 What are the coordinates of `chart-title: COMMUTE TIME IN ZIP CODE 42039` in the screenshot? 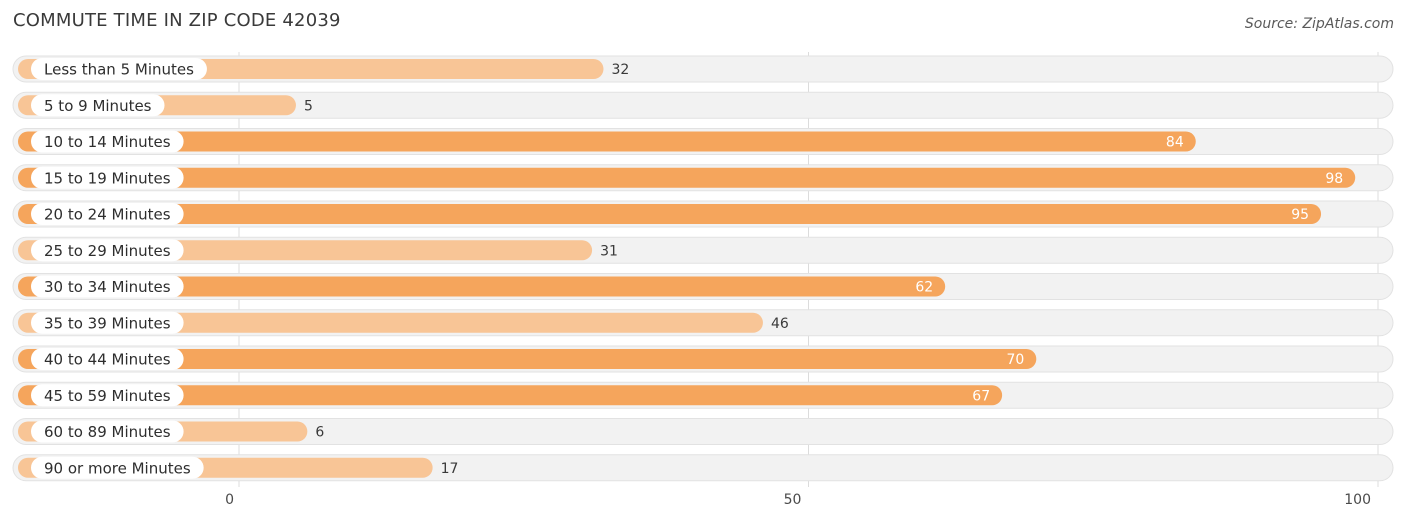 It's located at (177, 20).